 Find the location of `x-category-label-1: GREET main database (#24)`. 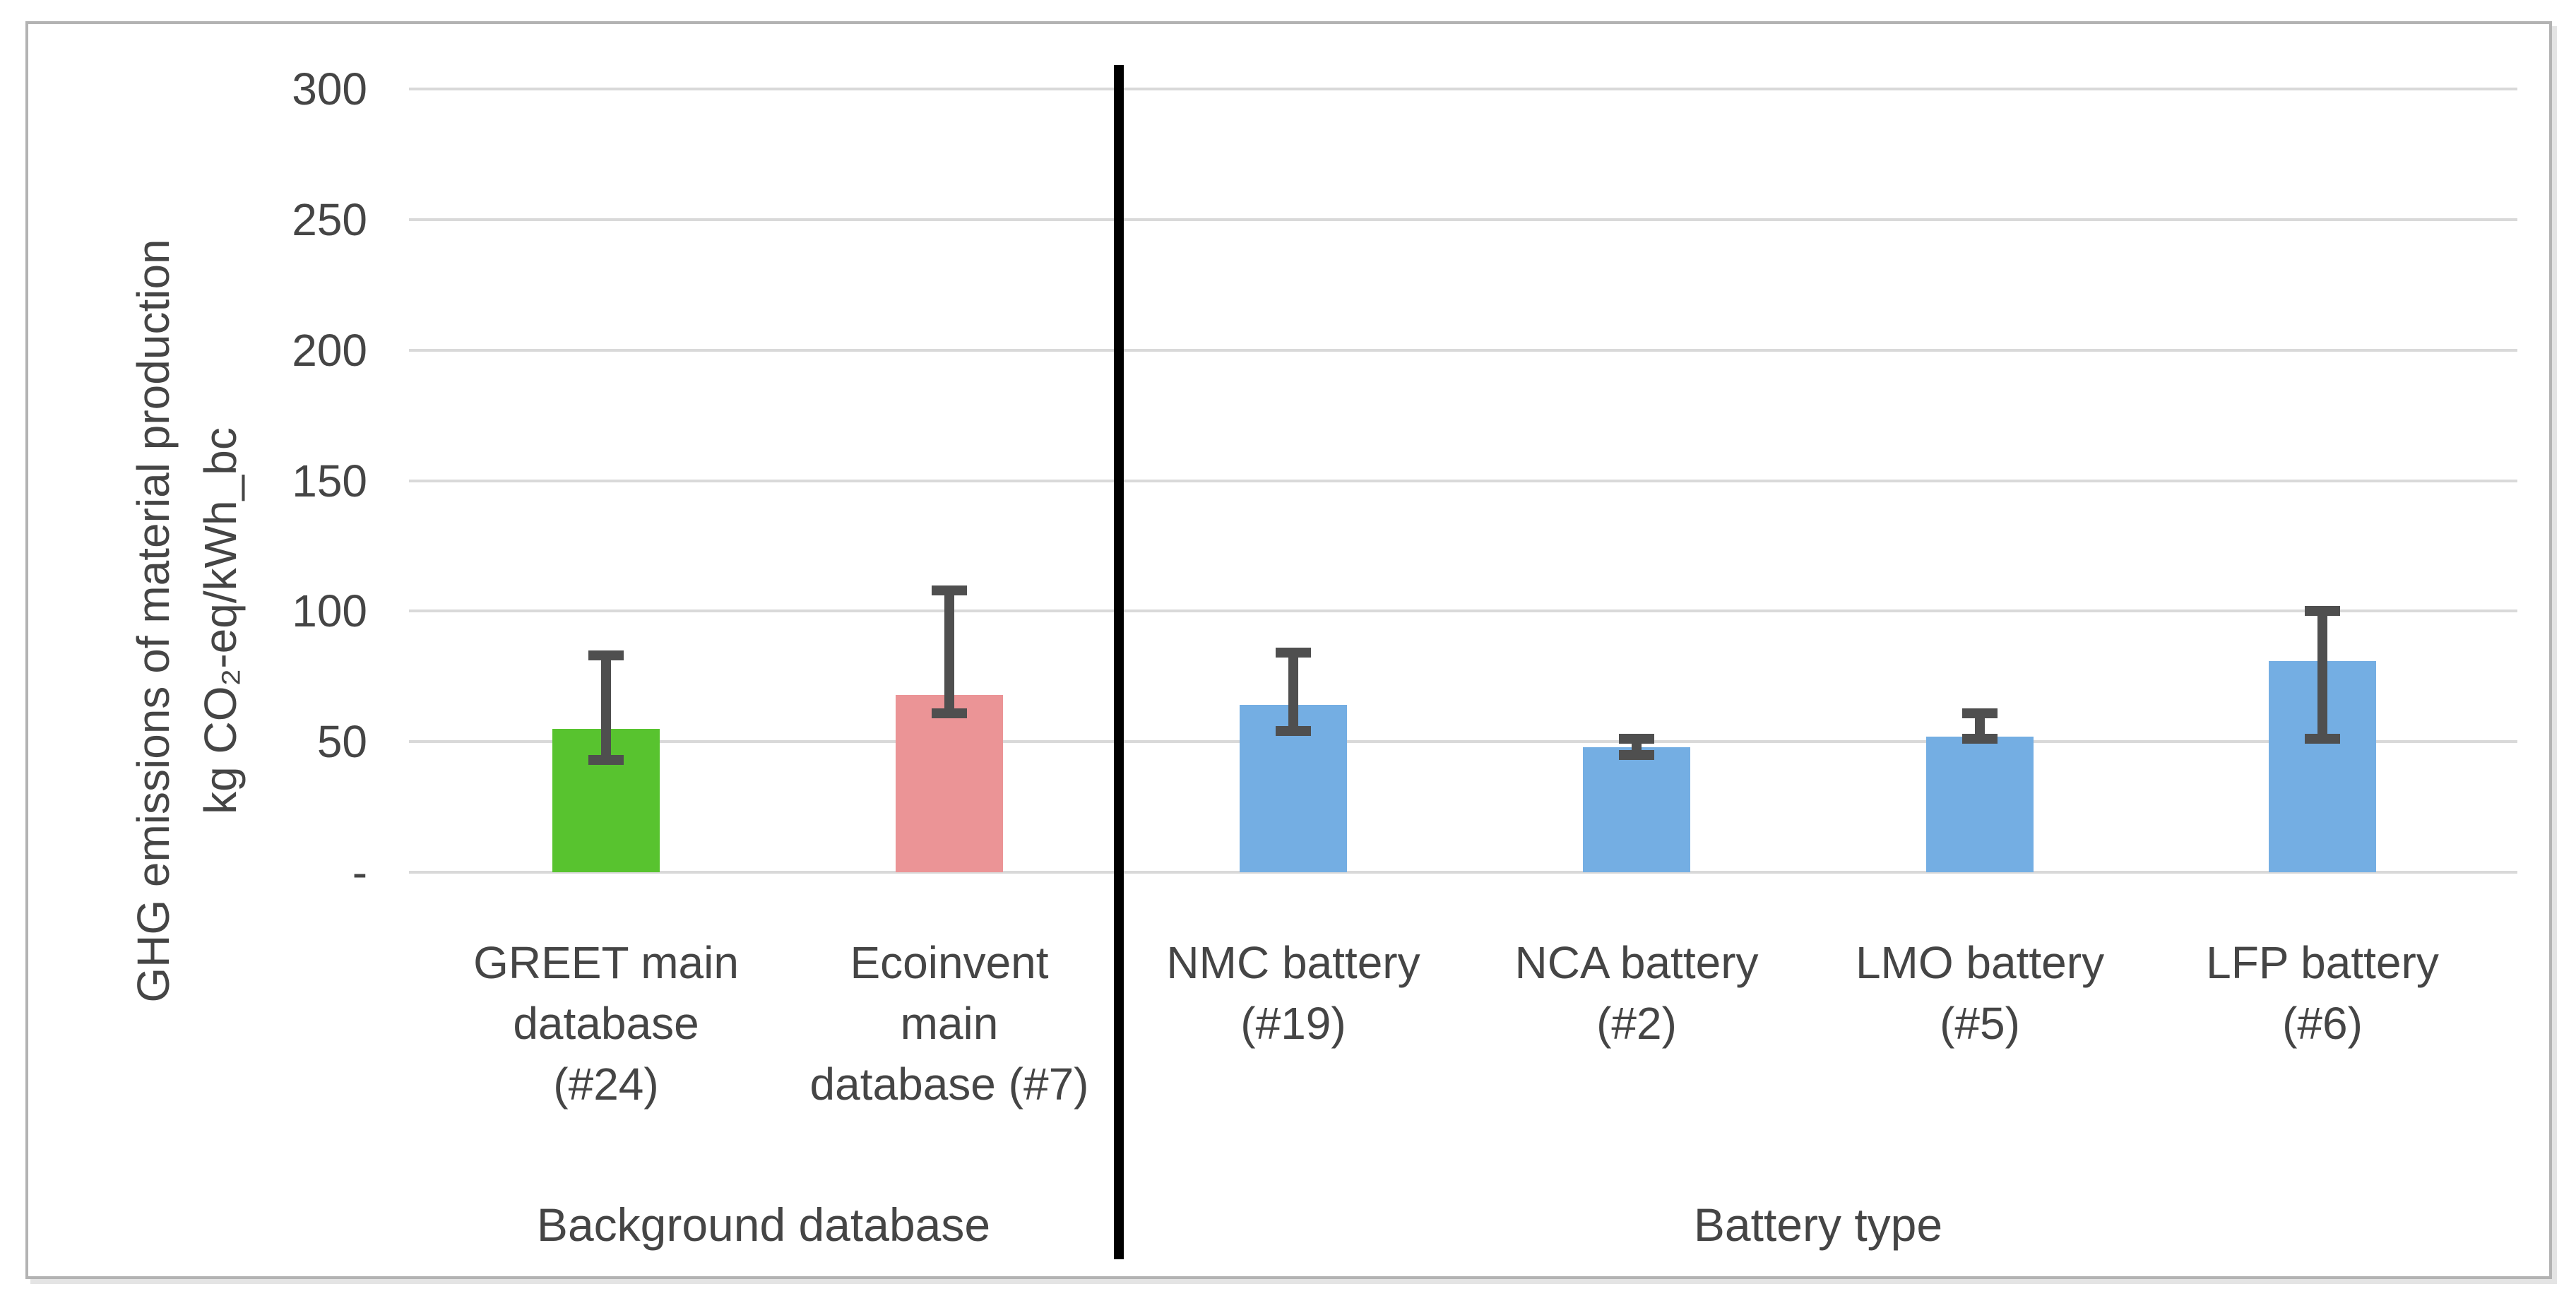

x-category-label-1: GREET main database (#24) is located at coordinates (606, 1024).